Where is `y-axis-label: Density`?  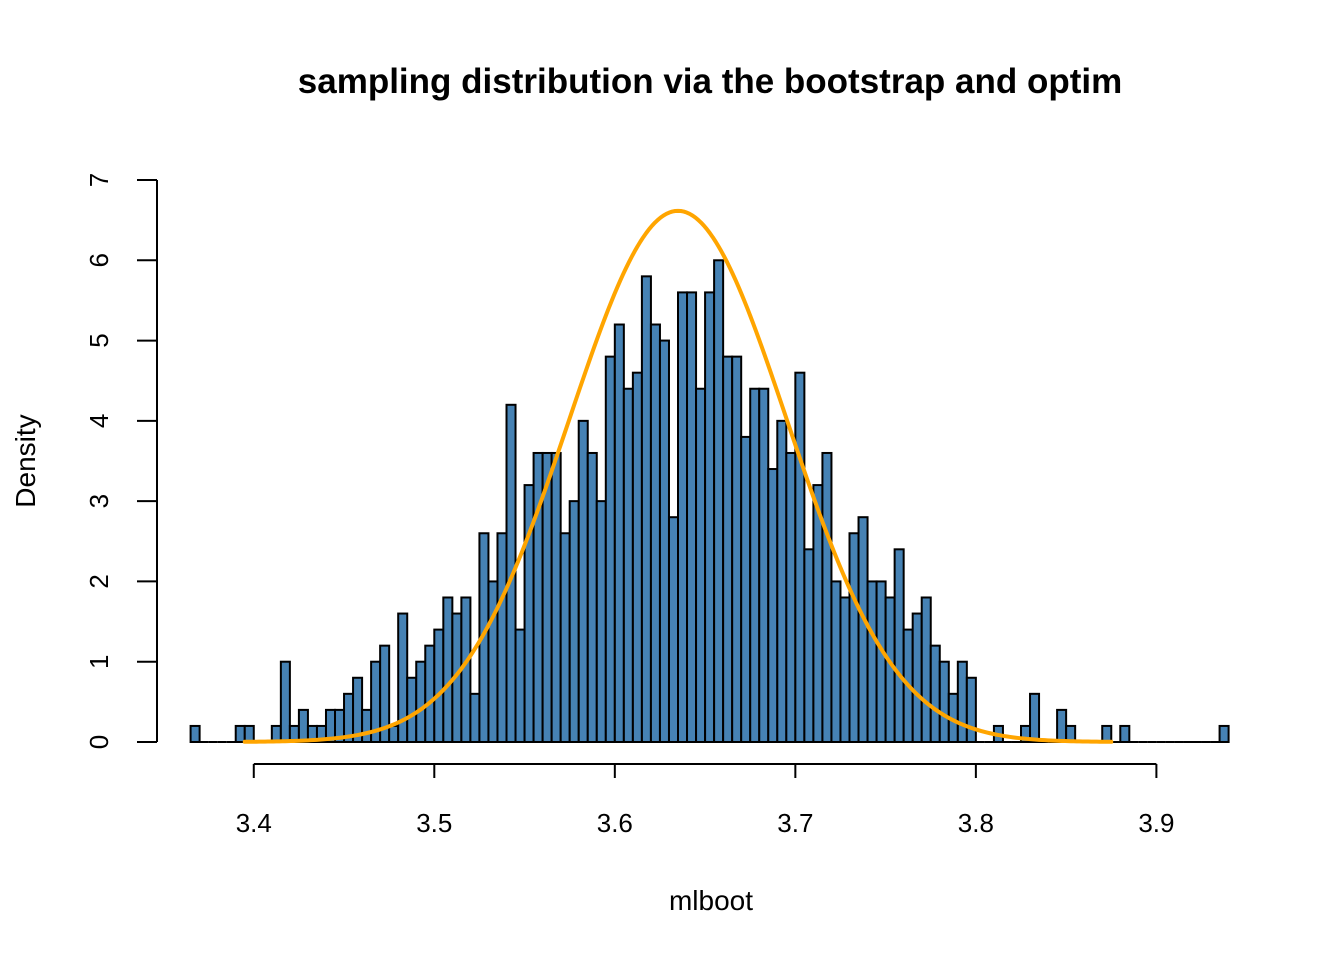 y-axis-label: Density is located at coordinates (25, 460).